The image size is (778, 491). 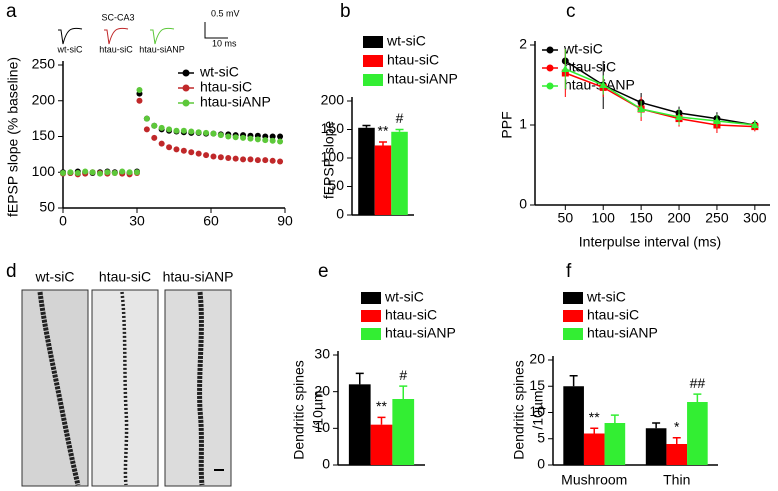 I want to click on y-tick-label: 2, so click(x=523, y=44).